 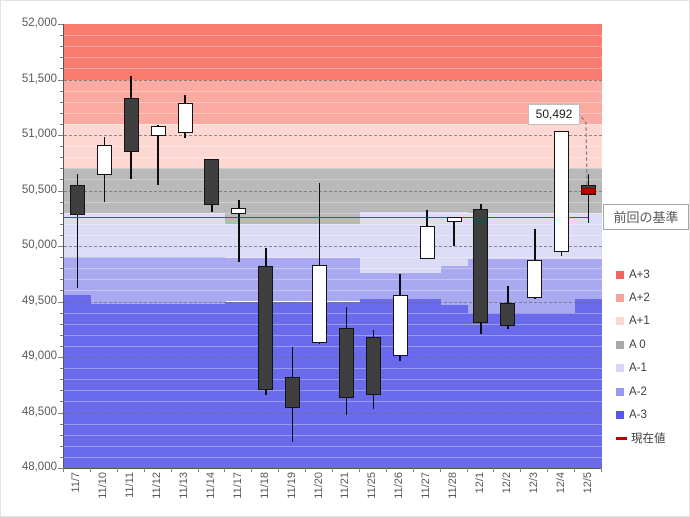 What do you see at coordinates (372, 485) in the screenshot?
I see `x-axis-label: 11/25` at bounding box center [372, 485].